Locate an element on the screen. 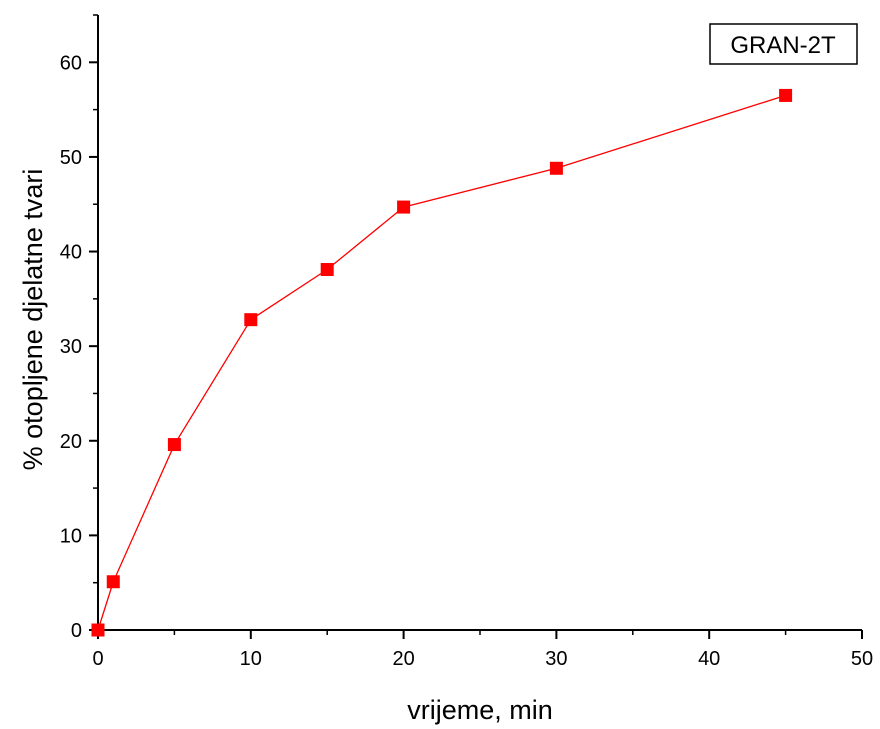  y-tick-label: 20 is located at coordinates (71, 442).